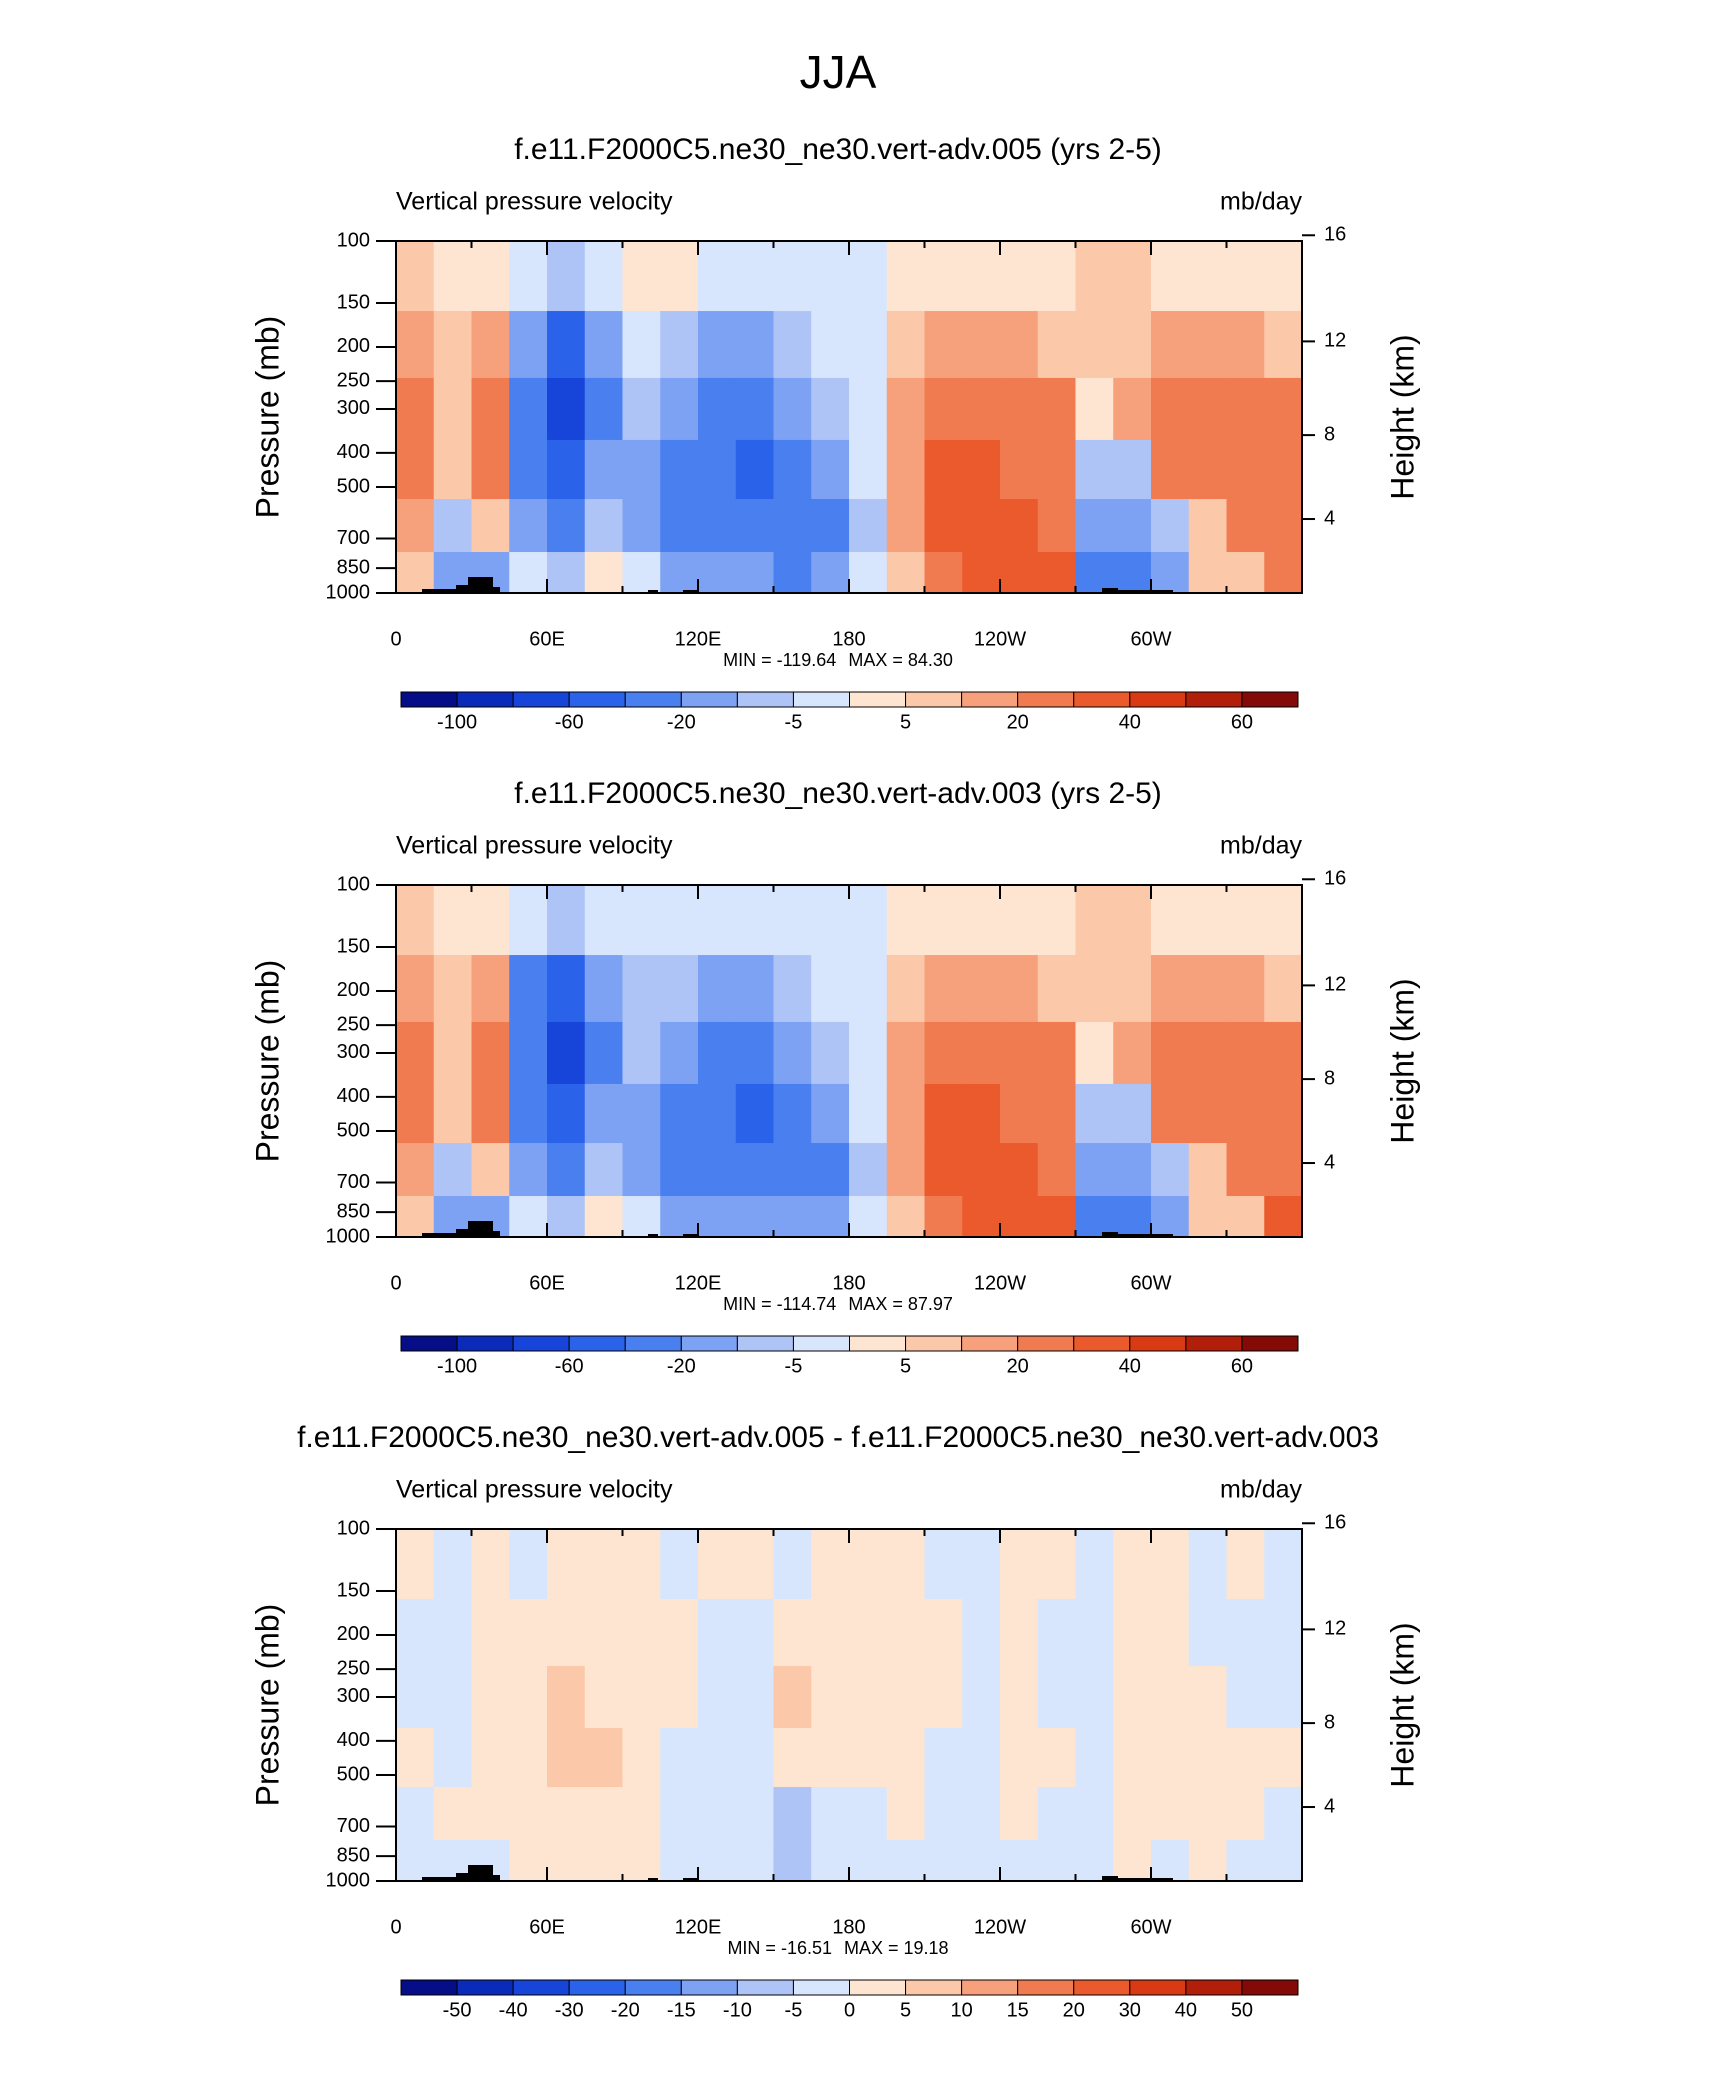  What do you see at coordinates (837, 1948) in the screenshot?
I see `min-max: MIN = -16.51 MAX = 19.18` at bounding box center [837, 1948].